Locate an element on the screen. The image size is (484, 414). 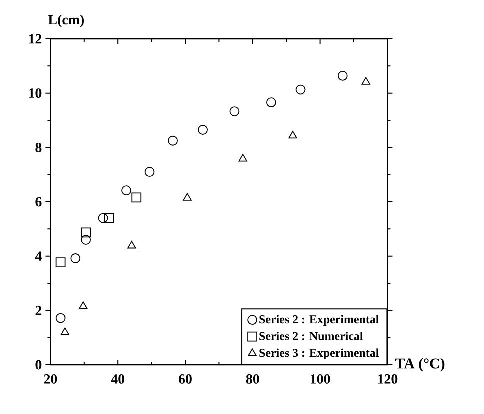
y-tick-label: 8 is located at coordinates (39, 147).